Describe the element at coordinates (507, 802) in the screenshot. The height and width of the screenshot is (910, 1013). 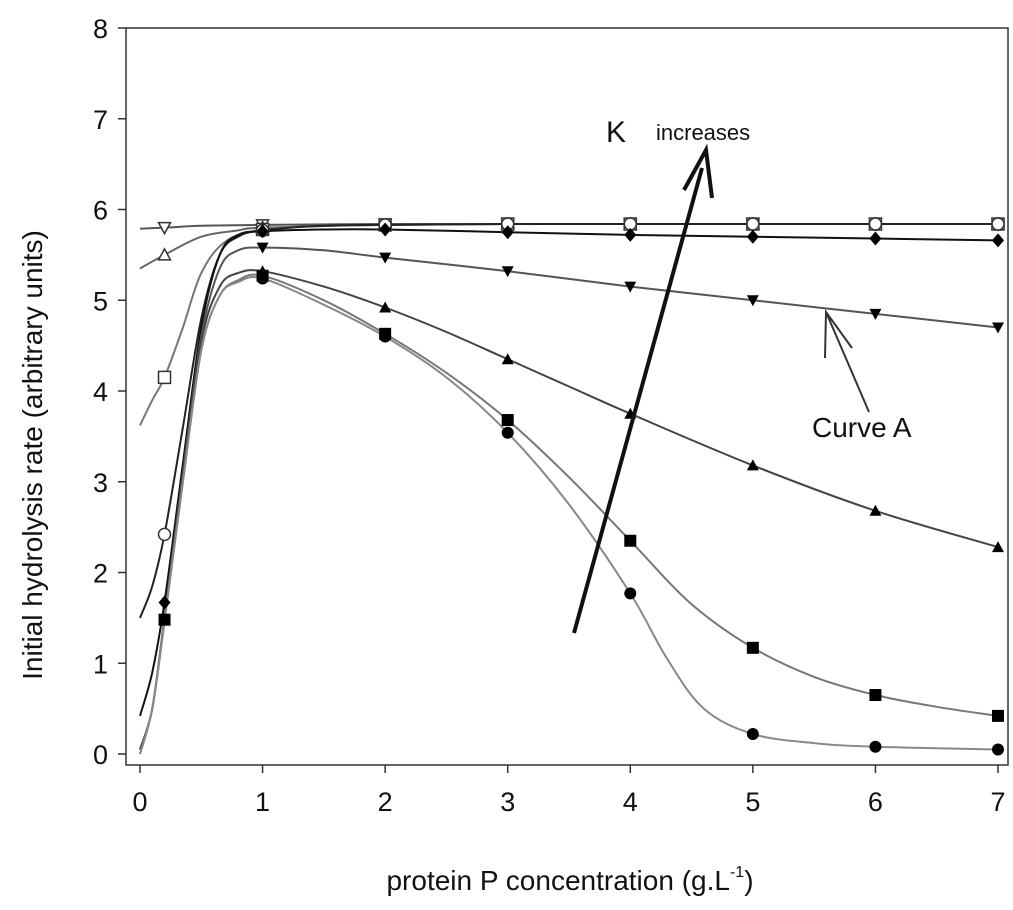
I see `x-tick-label: 3` at that location.